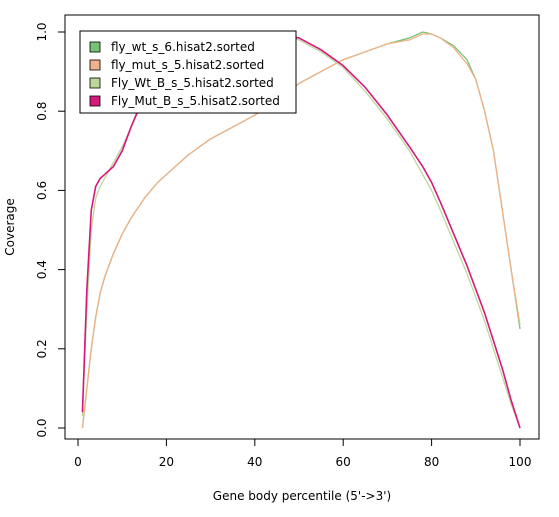  Describe the element at coordinates (42, 348) in the screenshot. I see `y-tick-label: 0.2` at that location.